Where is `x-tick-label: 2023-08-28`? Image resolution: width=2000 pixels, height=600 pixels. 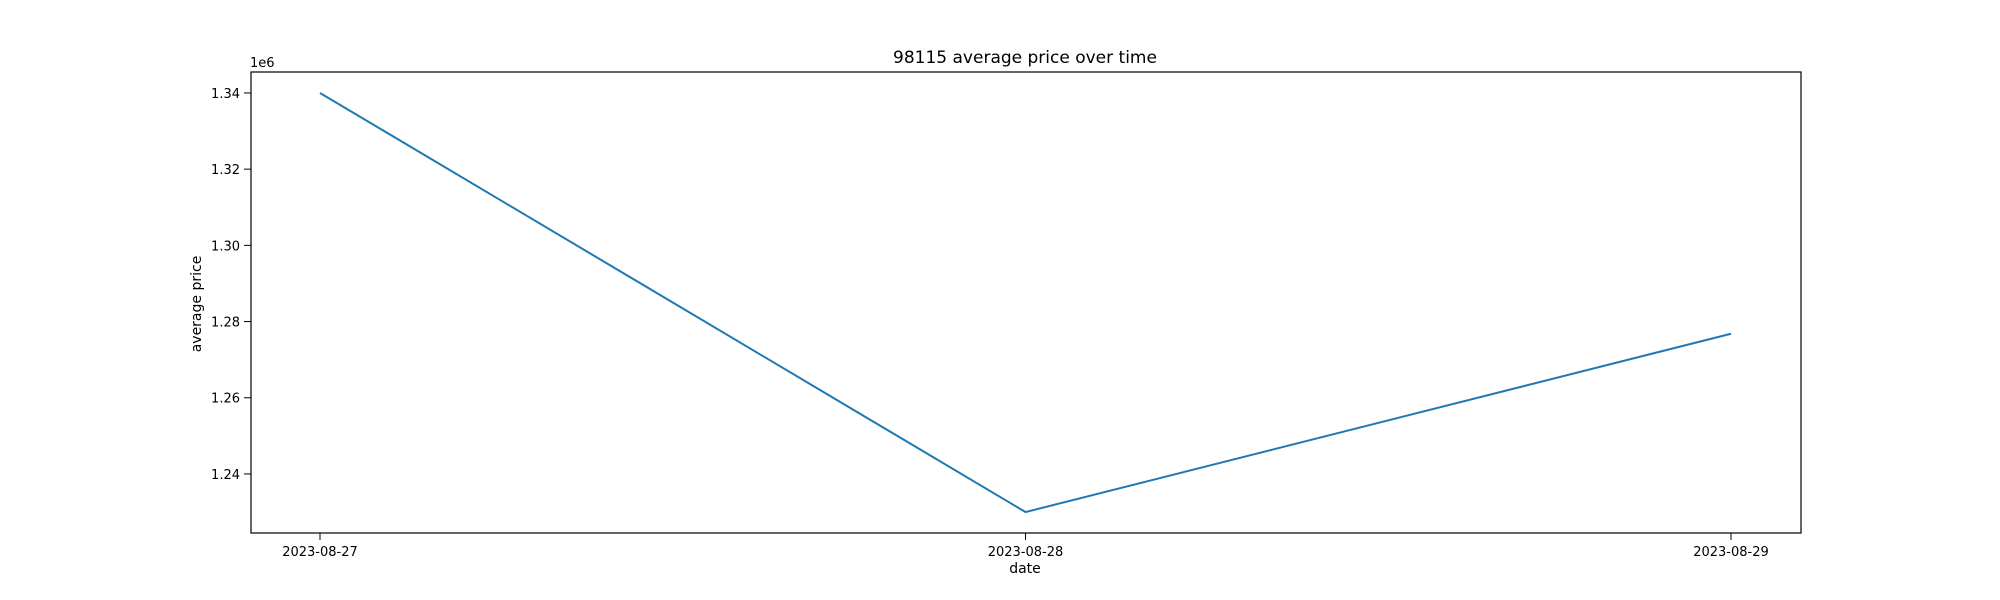
x-tick-label: 2023-08-28 is located at coordinates (1026, 552).